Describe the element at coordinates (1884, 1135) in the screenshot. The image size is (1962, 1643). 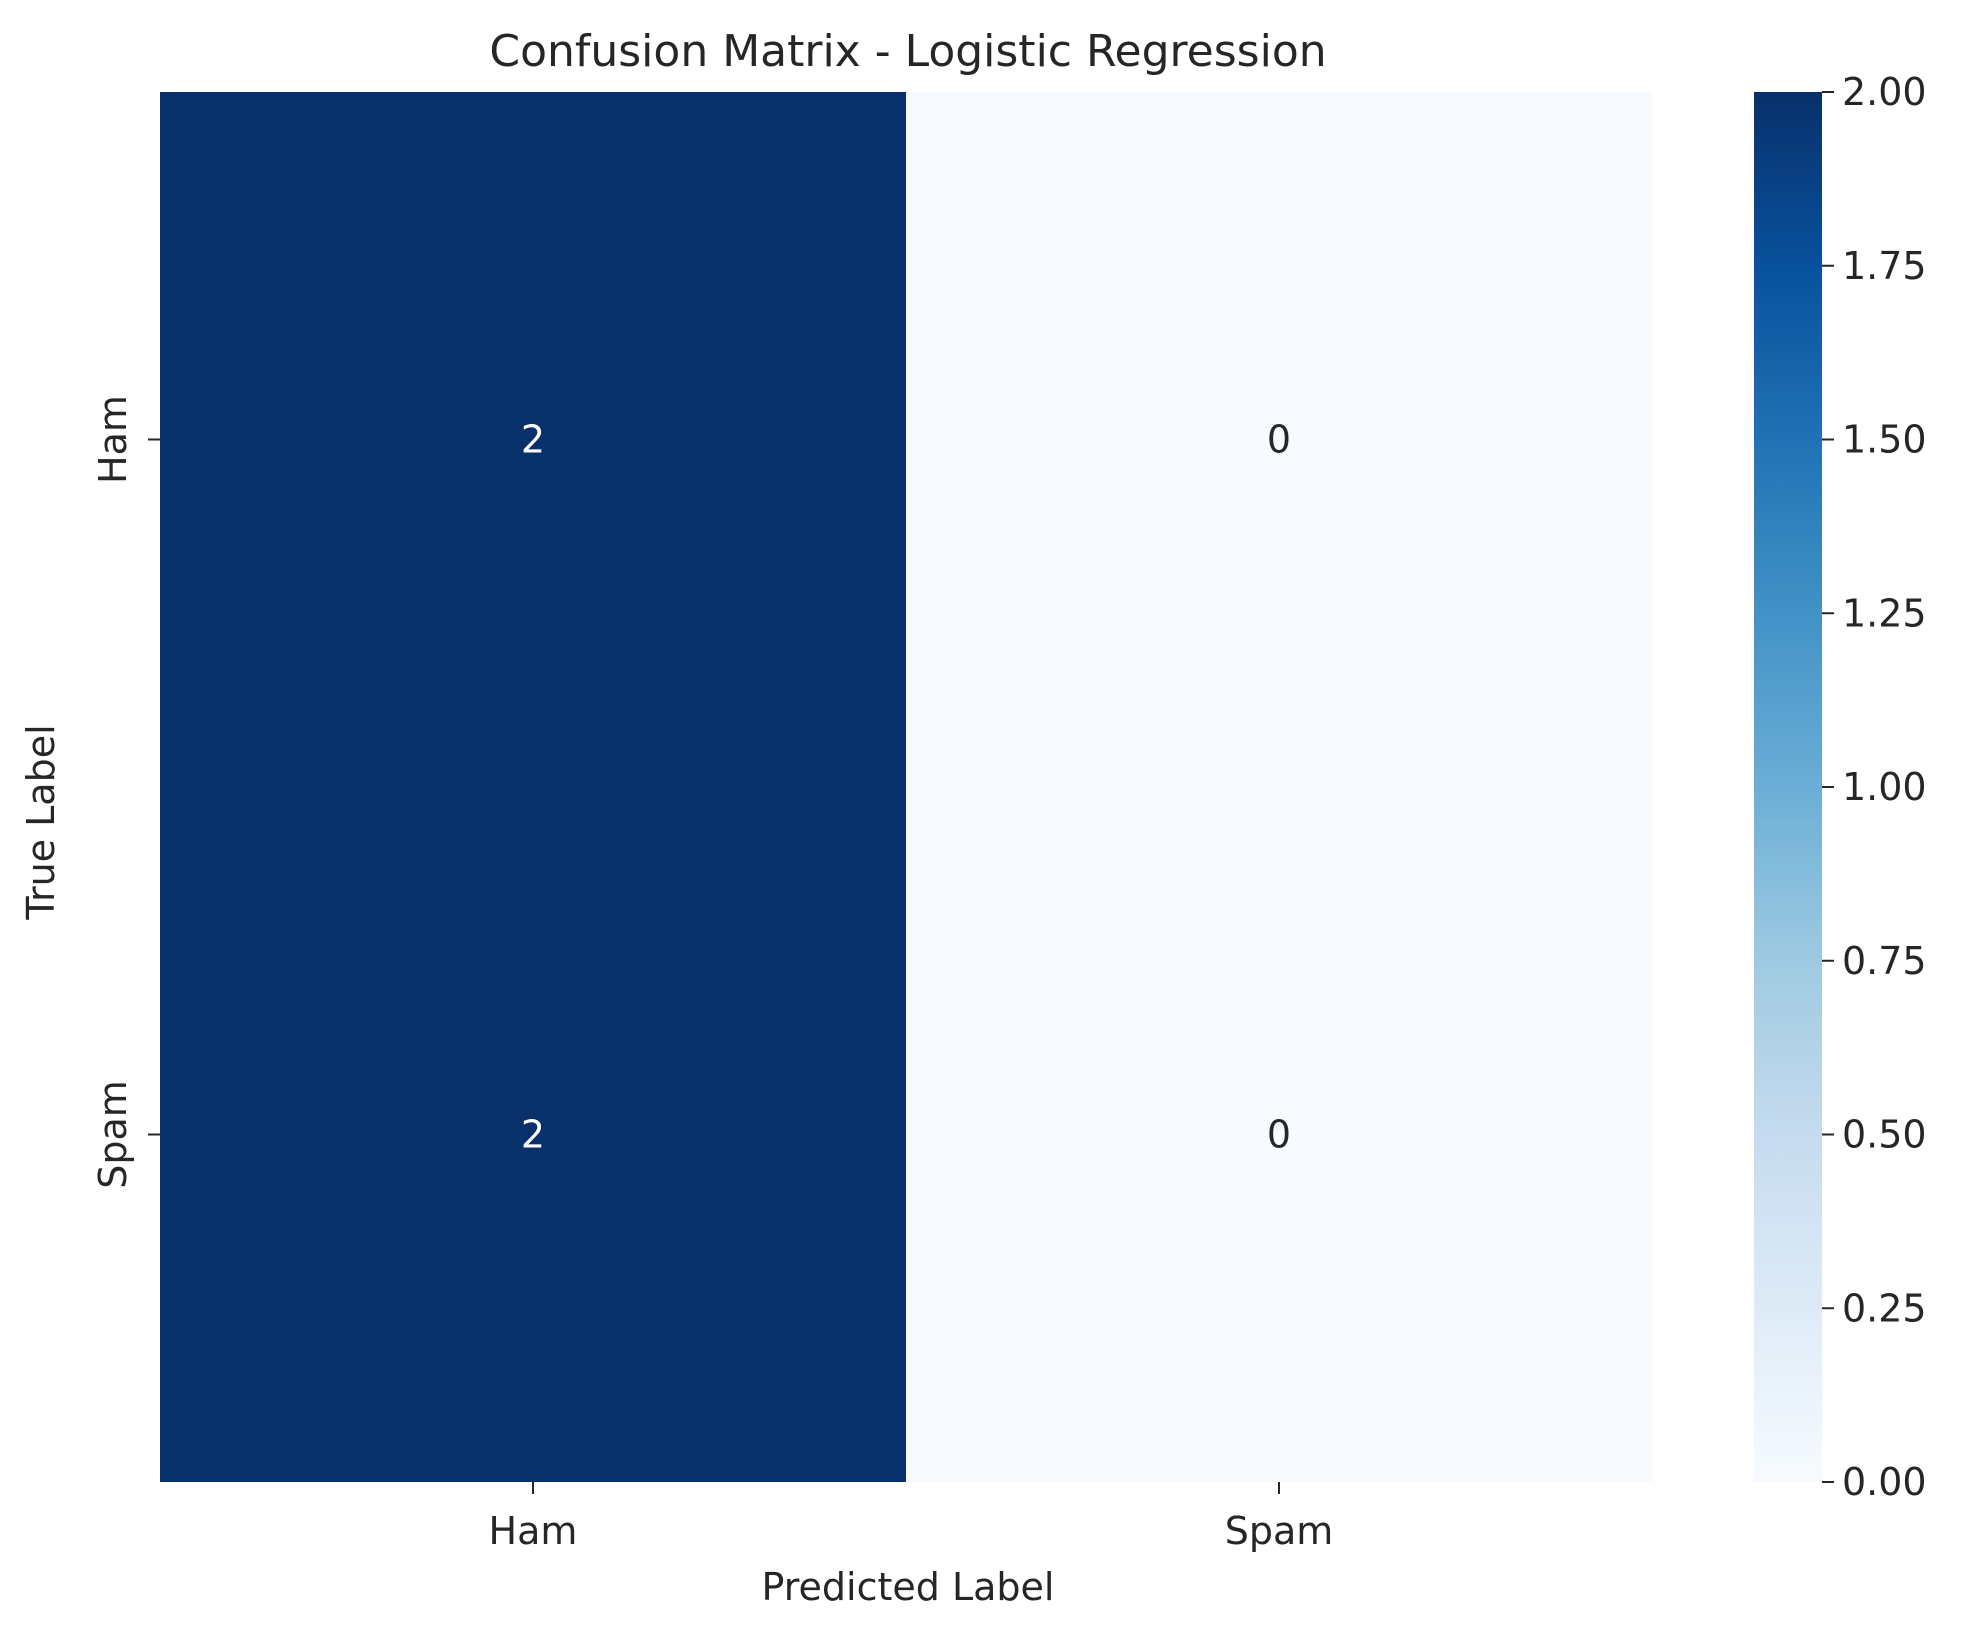
I see `colorbar-tick-label: 0.50` at that location.